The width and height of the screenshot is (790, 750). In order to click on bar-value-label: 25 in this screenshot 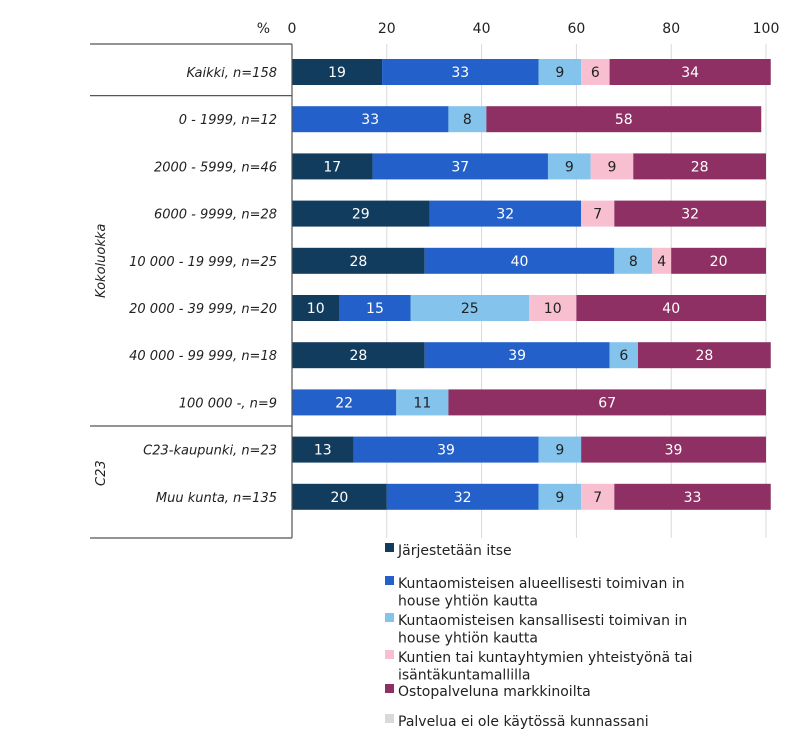, I will do `click(470, 309)`.